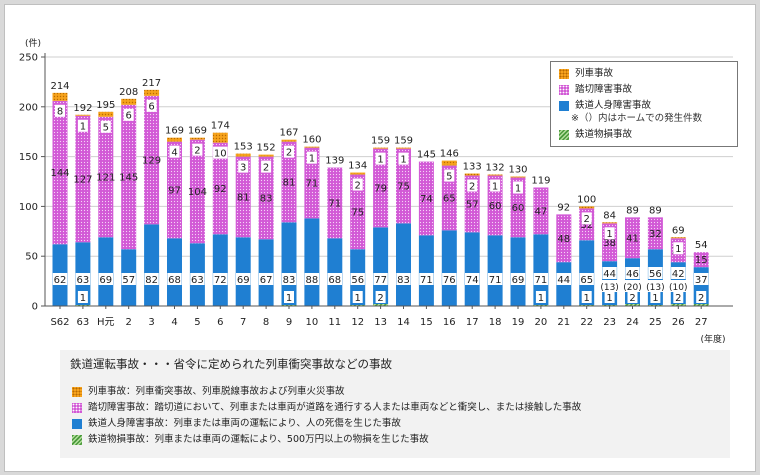  I want to click on y-tick-label: 0, so click(35, 307).